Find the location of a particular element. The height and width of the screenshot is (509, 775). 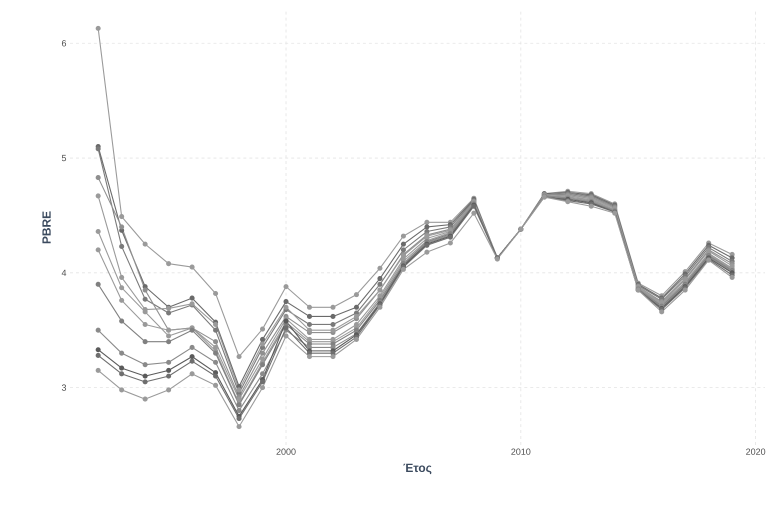

y-tick-label: 3 is located at coordinates (64, 387).